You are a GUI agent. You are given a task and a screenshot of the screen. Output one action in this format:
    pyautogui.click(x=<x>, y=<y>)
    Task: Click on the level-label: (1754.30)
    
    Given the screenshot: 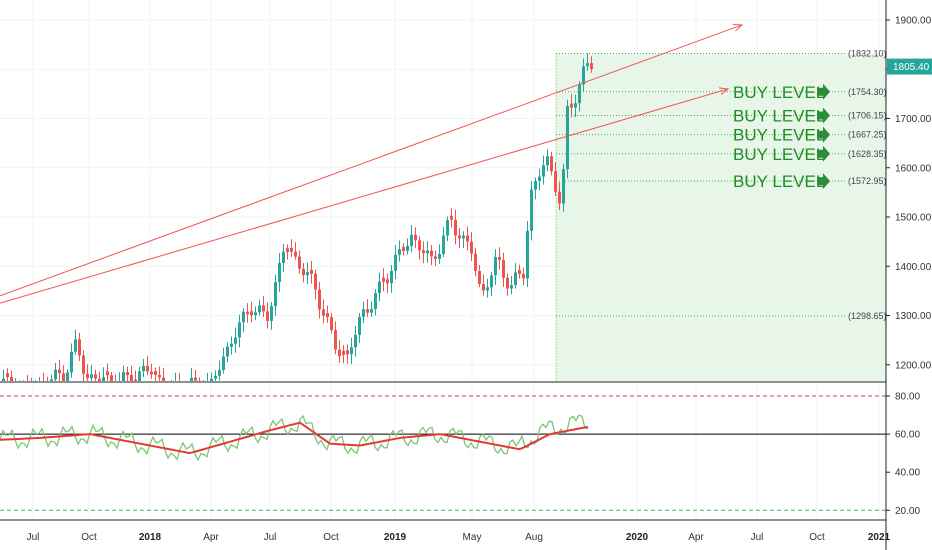 What is the action you would take?
    pyautogui.click(x=867, y=92)
    